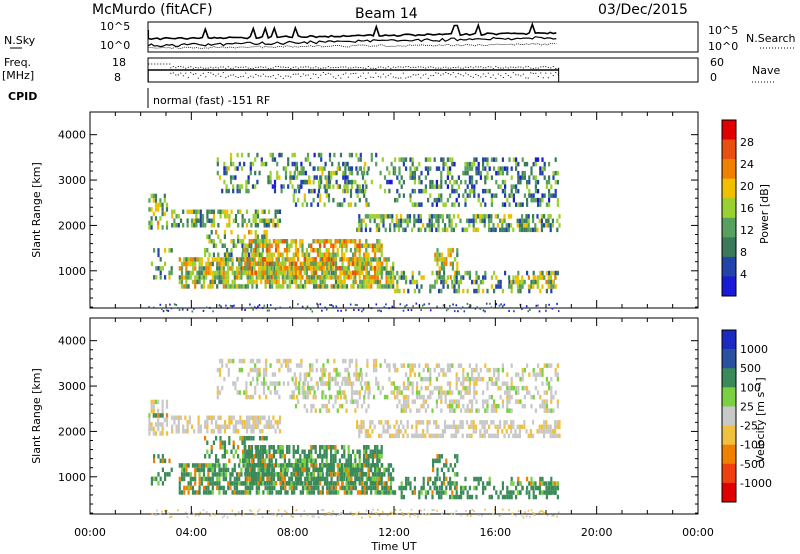 The image size is (800, 554). What do you see at coordinates (713, 77) in the screenshot?
I see `nave-tick-bottom: 0` at bounding box center [713, 77].